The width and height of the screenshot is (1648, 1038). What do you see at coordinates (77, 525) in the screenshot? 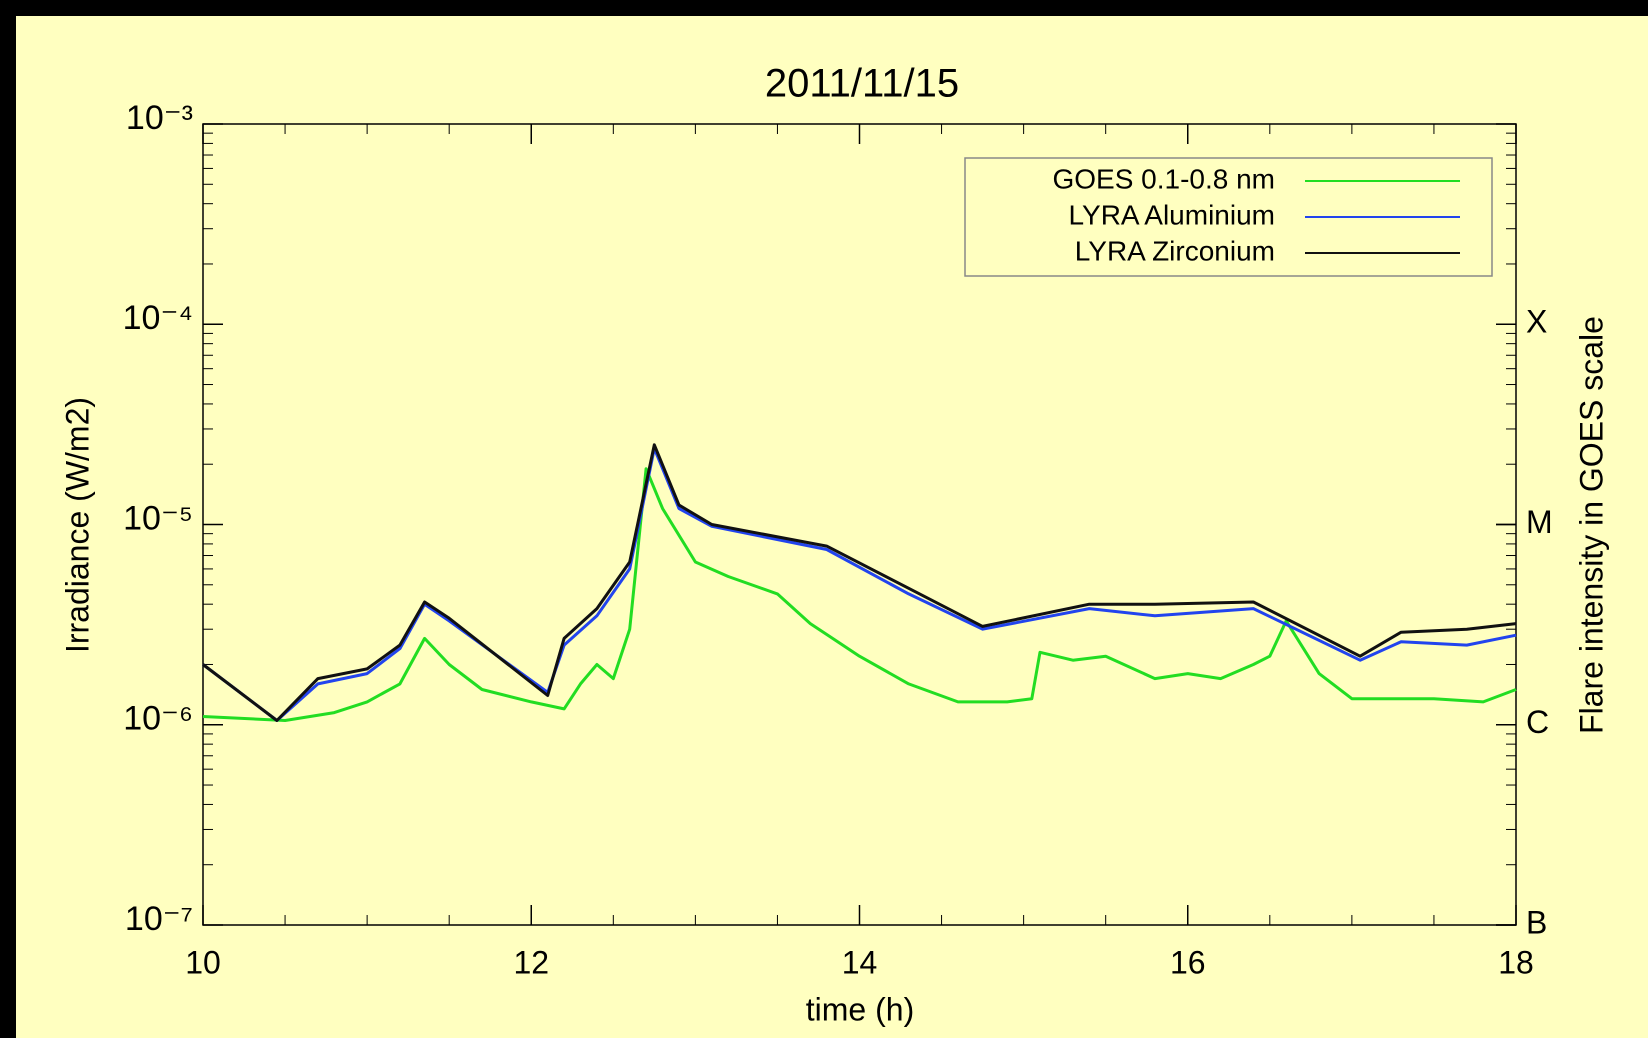
I see `y-axis-label: Irradiance (W/m2)` at bounding box center [77, 525].